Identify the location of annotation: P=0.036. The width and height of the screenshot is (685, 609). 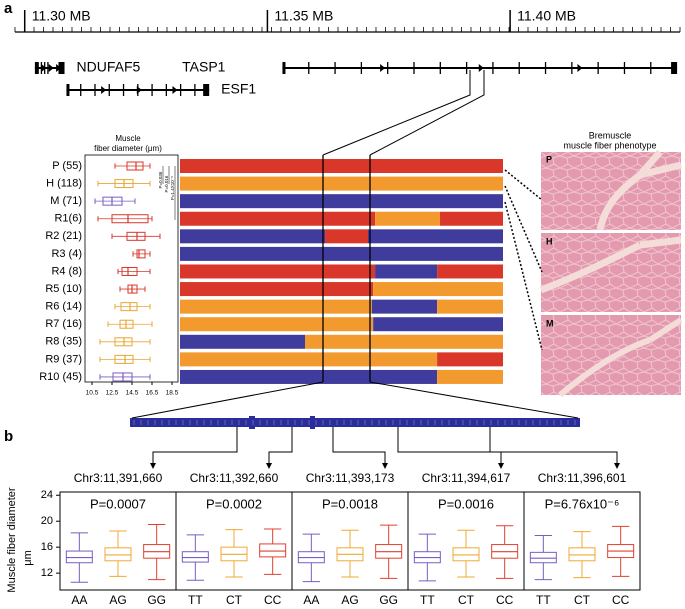
(160, 179).